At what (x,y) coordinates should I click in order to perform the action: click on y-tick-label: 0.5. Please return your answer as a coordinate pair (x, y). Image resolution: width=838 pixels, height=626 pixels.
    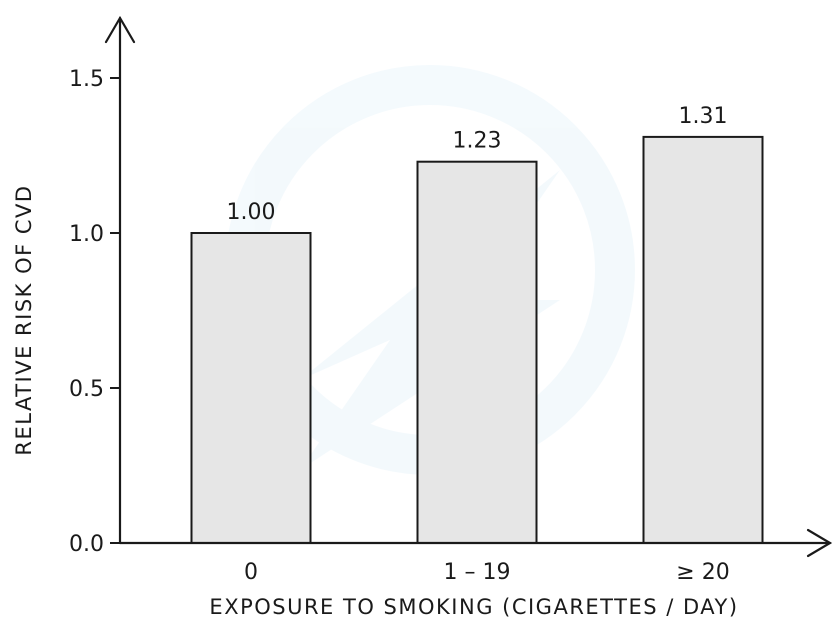
    Looking at the image, I should click on (86, 389).